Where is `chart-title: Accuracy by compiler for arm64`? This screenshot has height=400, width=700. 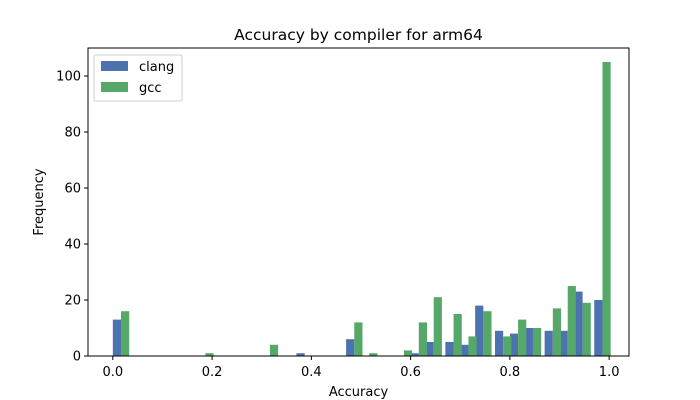 chart-title: Accuracy by compiler for arm64 is located at coordinates (358, 35).